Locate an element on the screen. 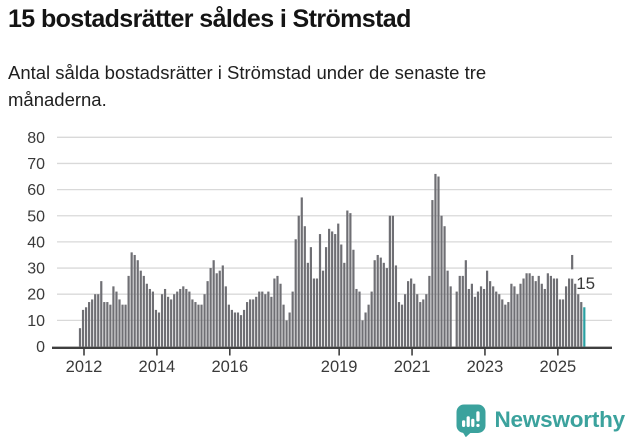  y-axis-tick-label: 80 is located at coordinates (36, 138).